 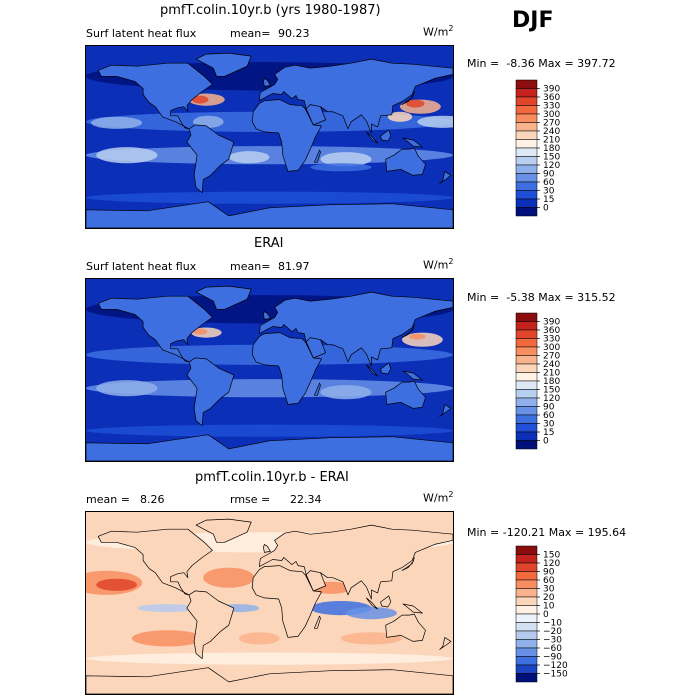 What do you see at coordinates (267, 82) in the screenshot?
I see `panel-1-coastline-uk` at bounding box center [267, 82].